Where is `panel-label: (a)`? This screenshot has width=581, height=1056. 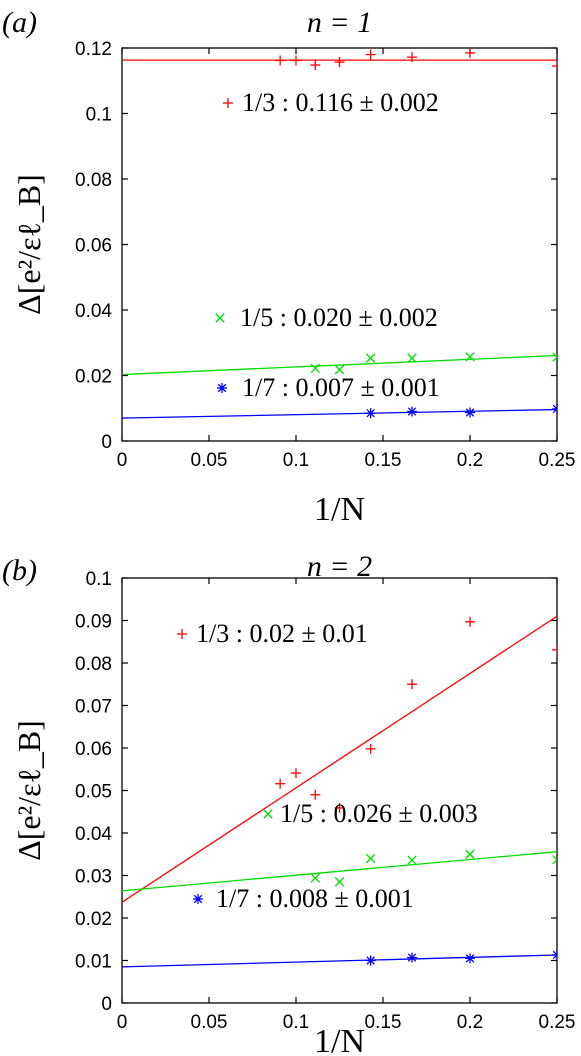
panel-label: (a) is located at coordinates (19, 22).